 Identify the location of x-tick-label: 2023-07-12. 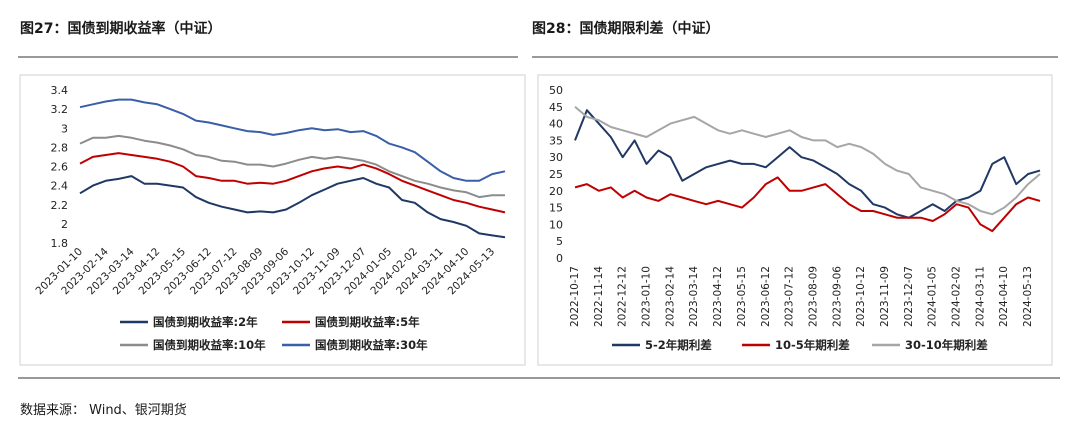
(790, 296).